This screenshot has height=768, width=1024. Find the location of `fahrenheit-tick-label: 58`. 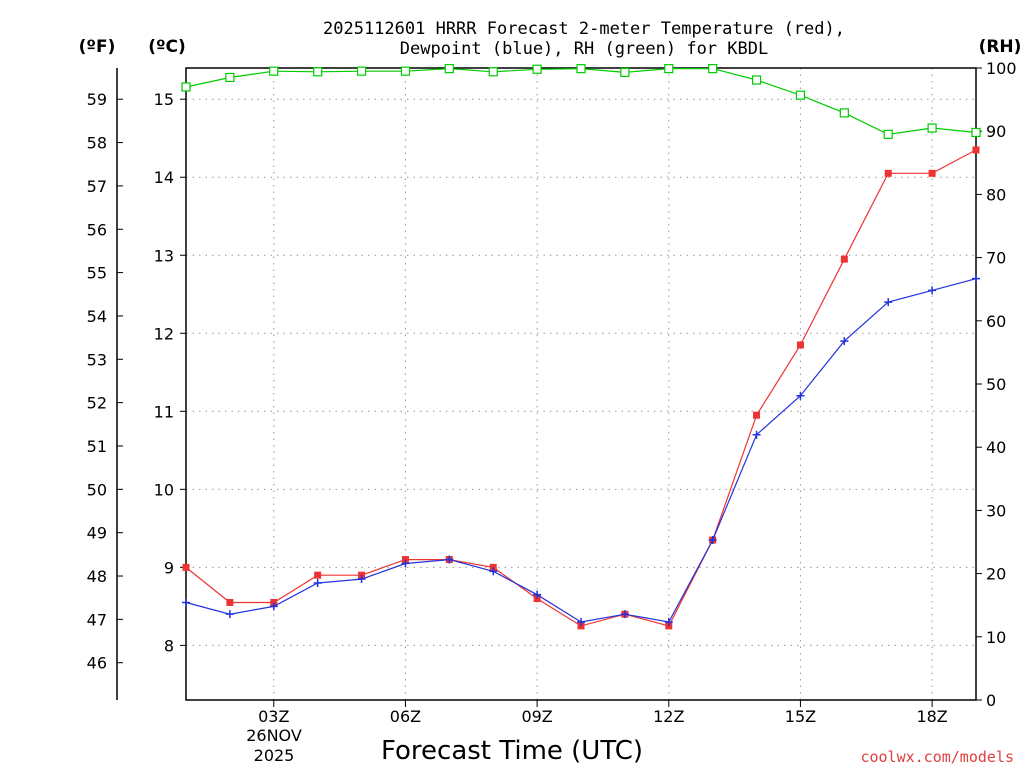

fahrenheit-tick-label: 58 is located at coordinates (97, 143).